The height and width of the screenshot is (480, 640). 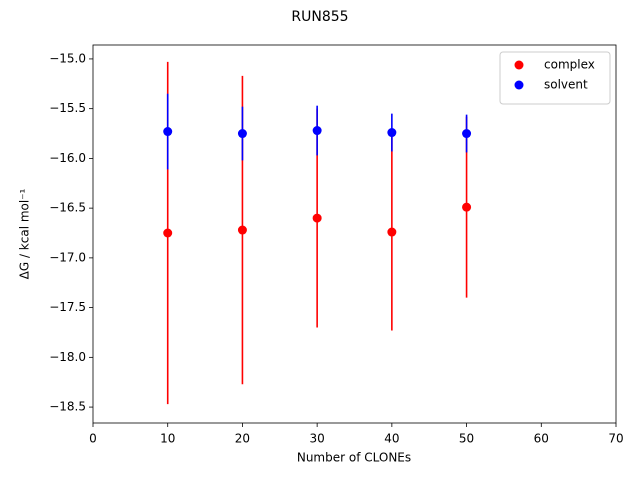 I want to click on y-tick-label: −18.0, so click(x=67, y=357).